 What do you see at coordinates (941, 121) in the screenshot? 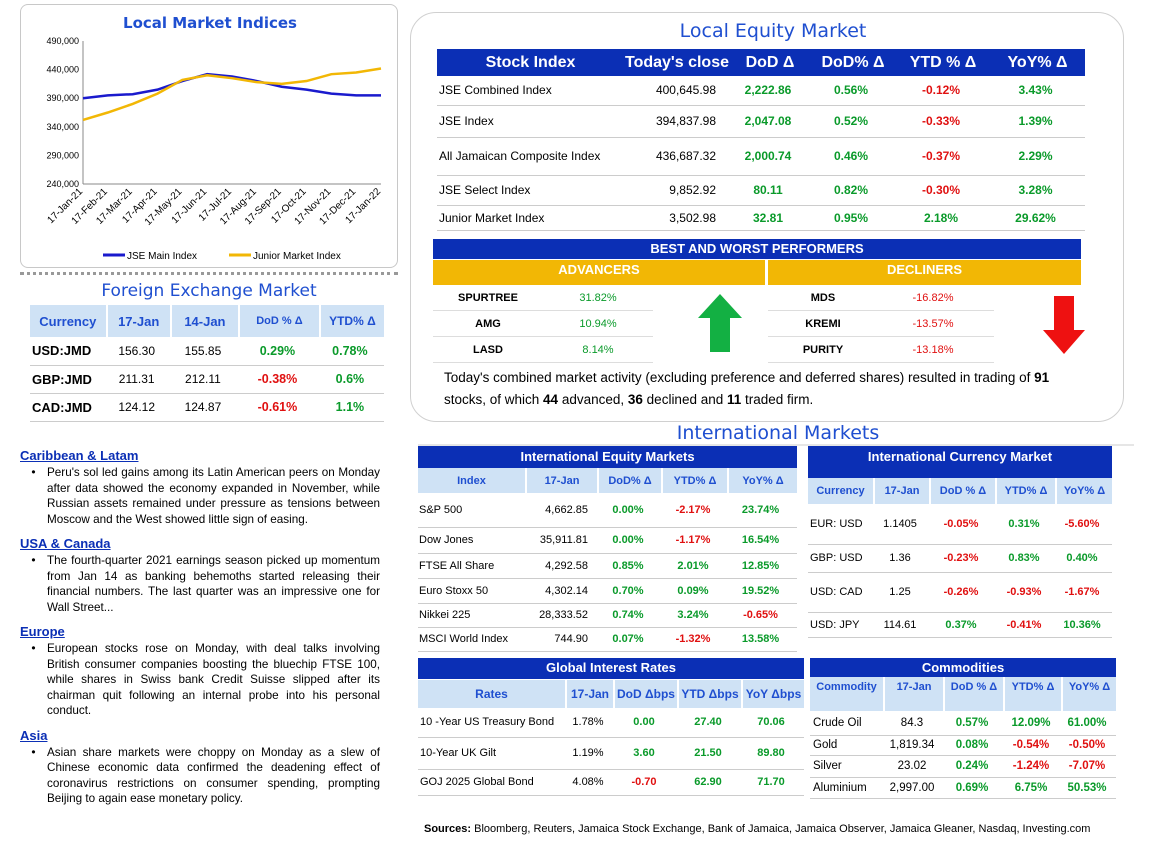
I see `table-cell: -0.33%` at bounding box center [941, 121].